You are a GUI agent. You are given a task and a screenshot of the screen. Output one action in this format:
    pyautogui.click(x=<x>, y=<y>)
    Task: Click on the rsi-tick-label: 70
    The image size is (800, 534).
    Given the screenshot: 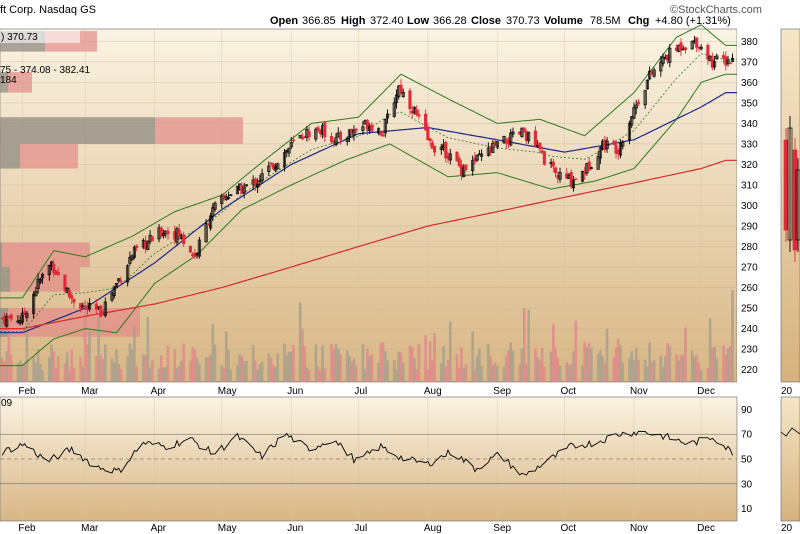 What is the action you would take?
    pyautogui.click(x=747, y=435)
    